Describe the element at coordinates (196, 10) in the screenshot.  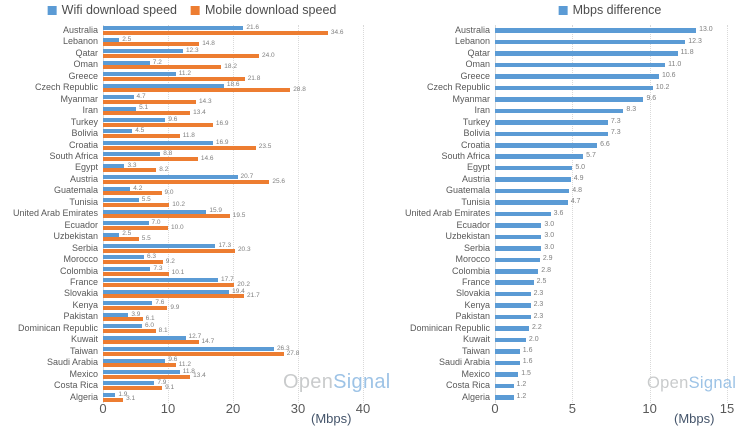
I see `legend-swatch-icon` at that location.